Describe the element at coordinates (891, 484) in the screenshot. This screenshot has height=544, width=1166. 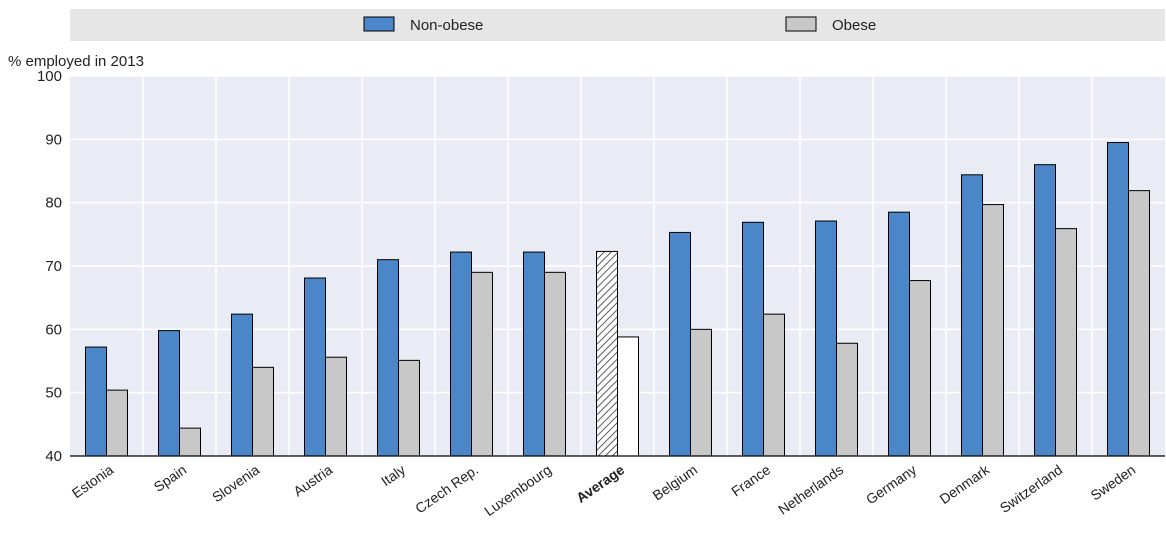
I see `x-tick-label: Germany` at that location.